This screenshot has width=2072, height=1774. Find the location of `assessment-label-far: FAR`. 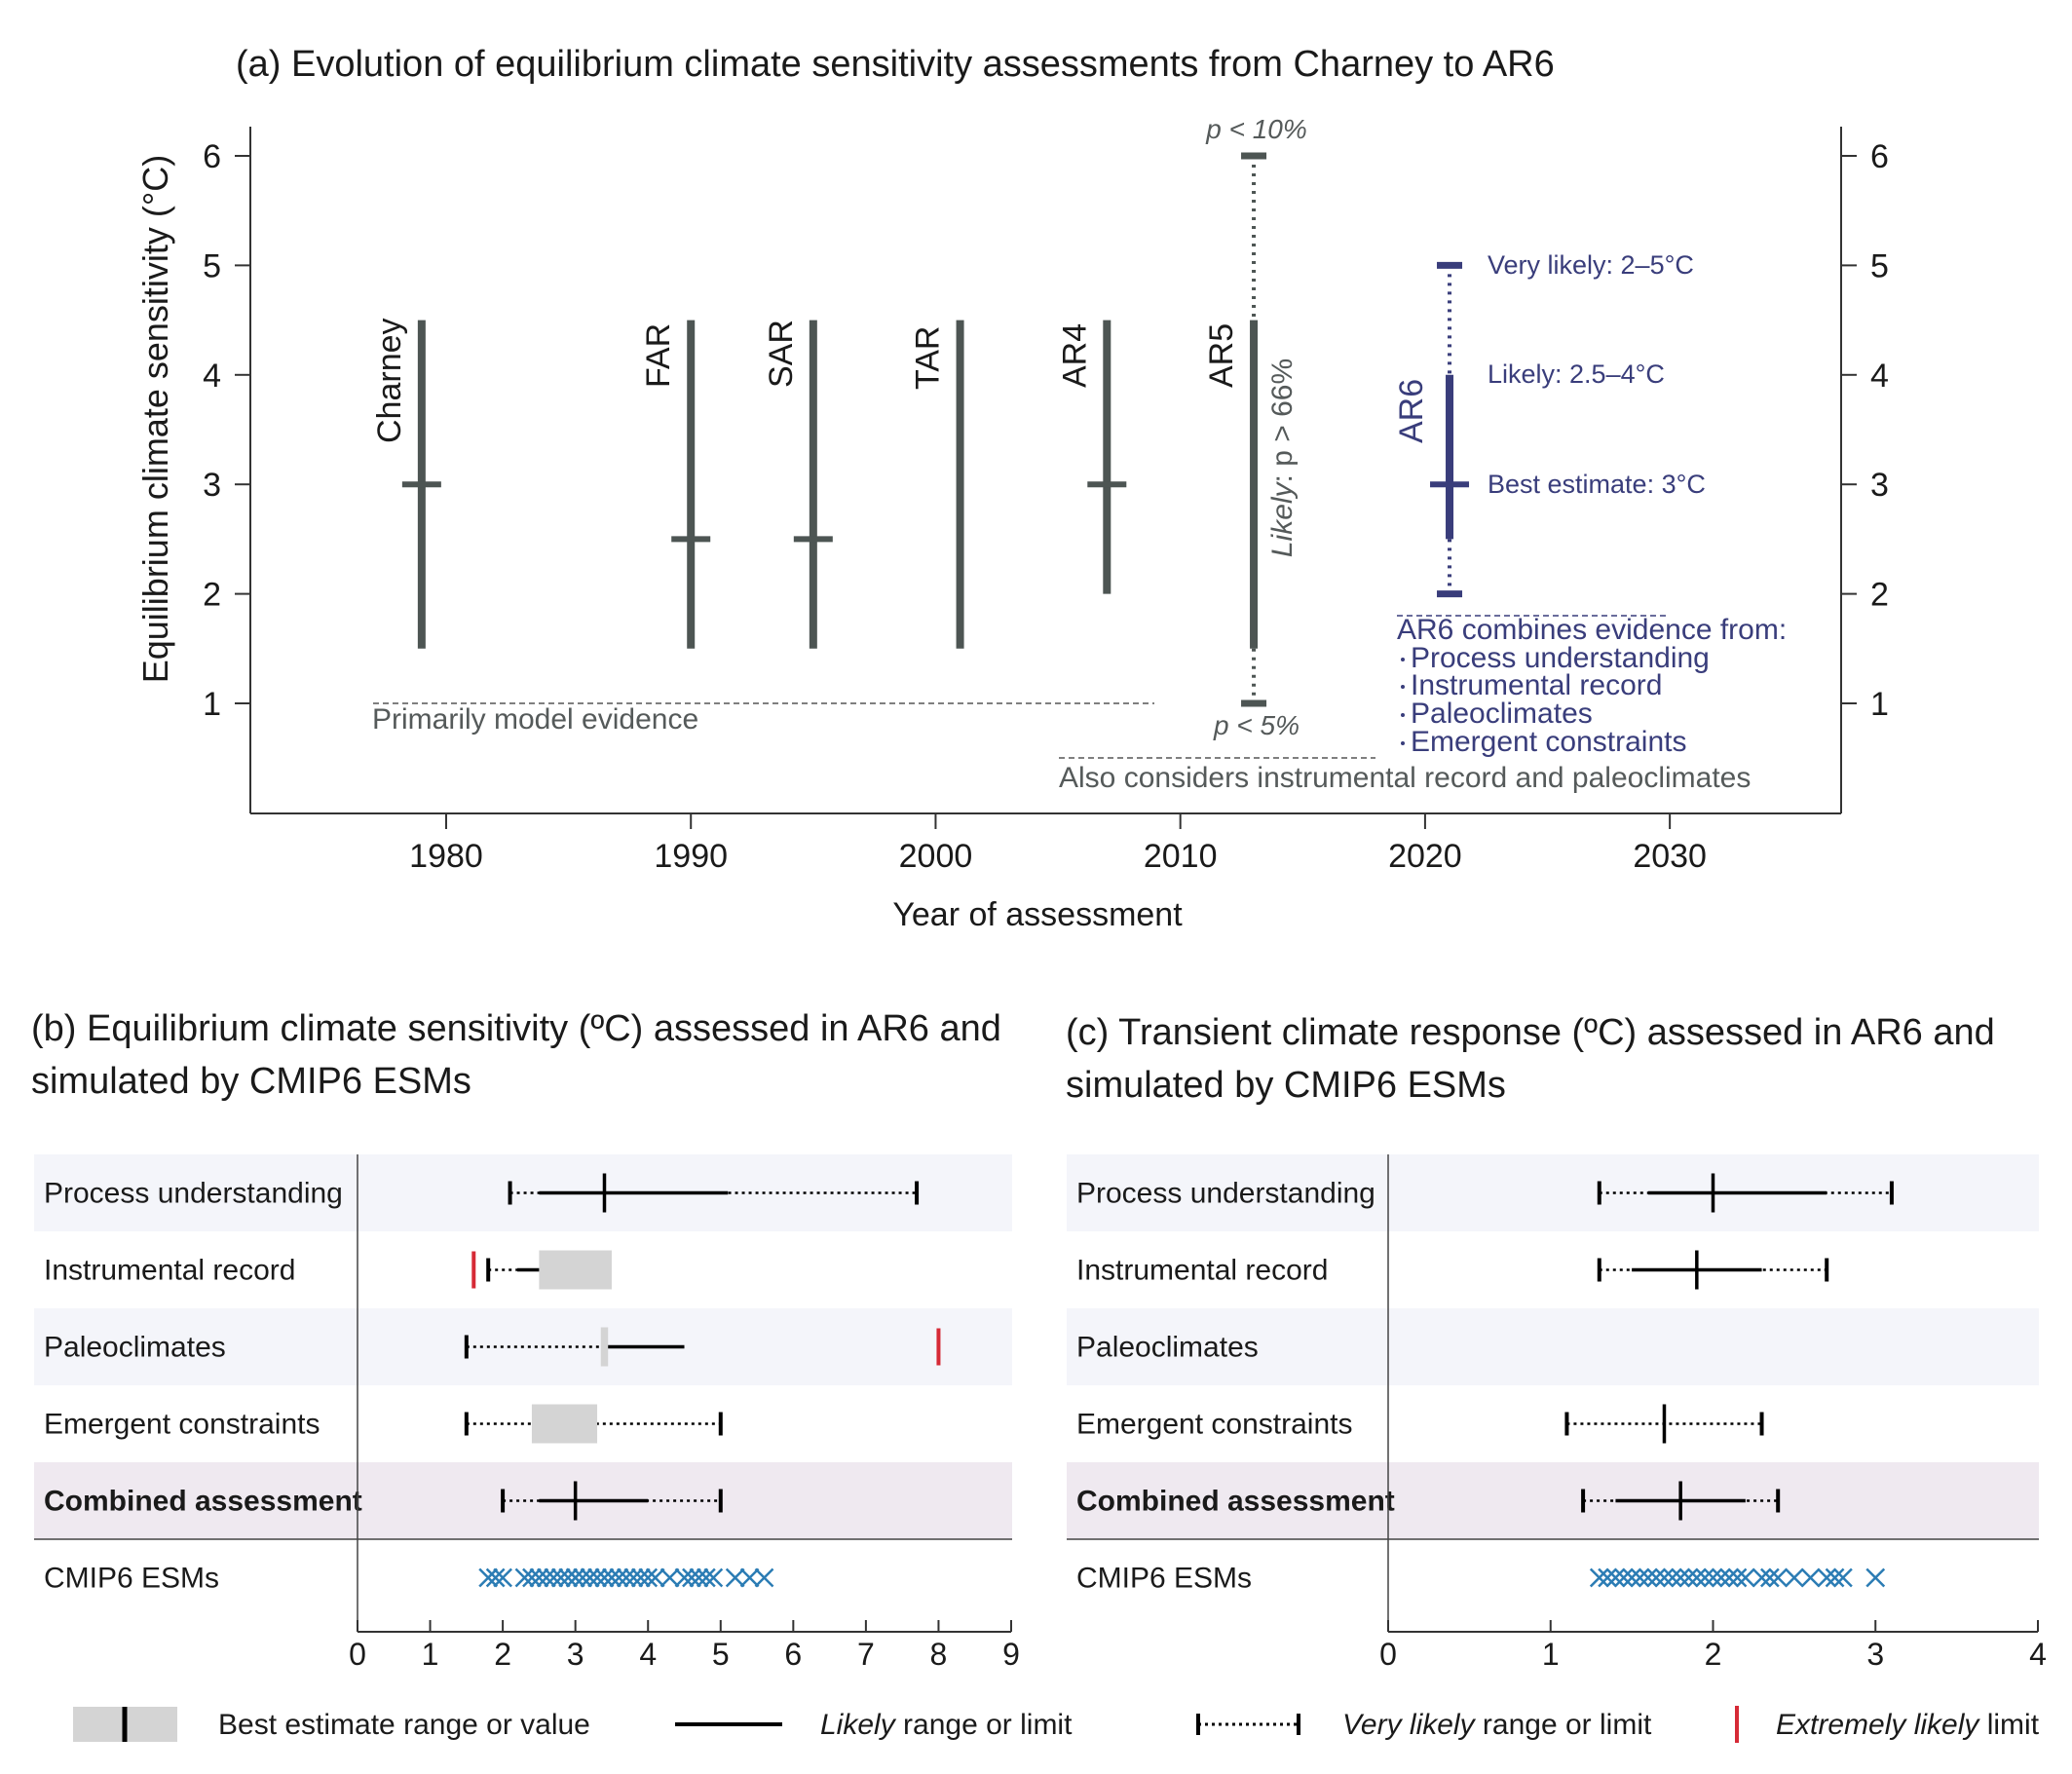

assessment-label-far: FAR is located at coordinates (659, 355).